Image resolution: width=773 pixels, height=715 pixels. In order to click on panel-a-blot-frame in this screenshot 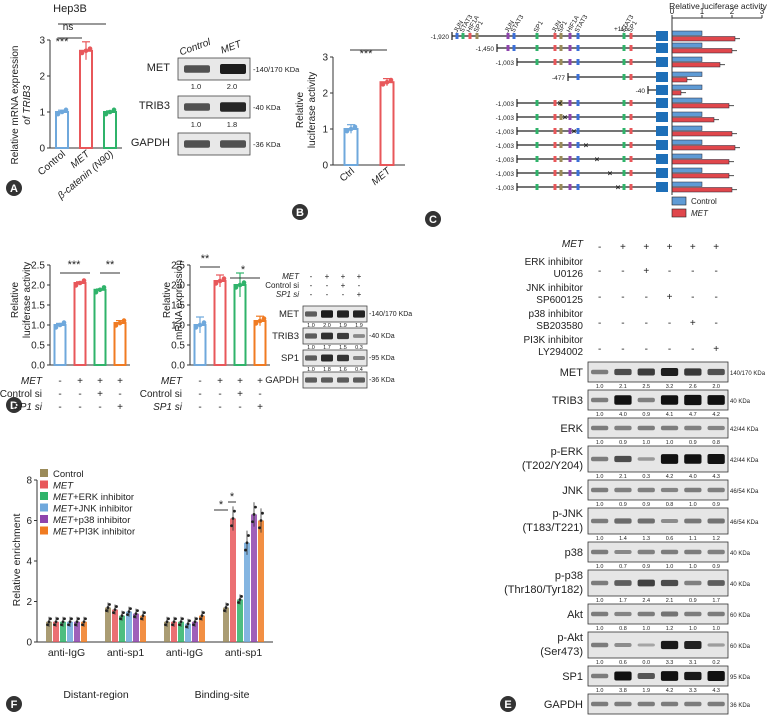, I will do `click(214, 107)`.